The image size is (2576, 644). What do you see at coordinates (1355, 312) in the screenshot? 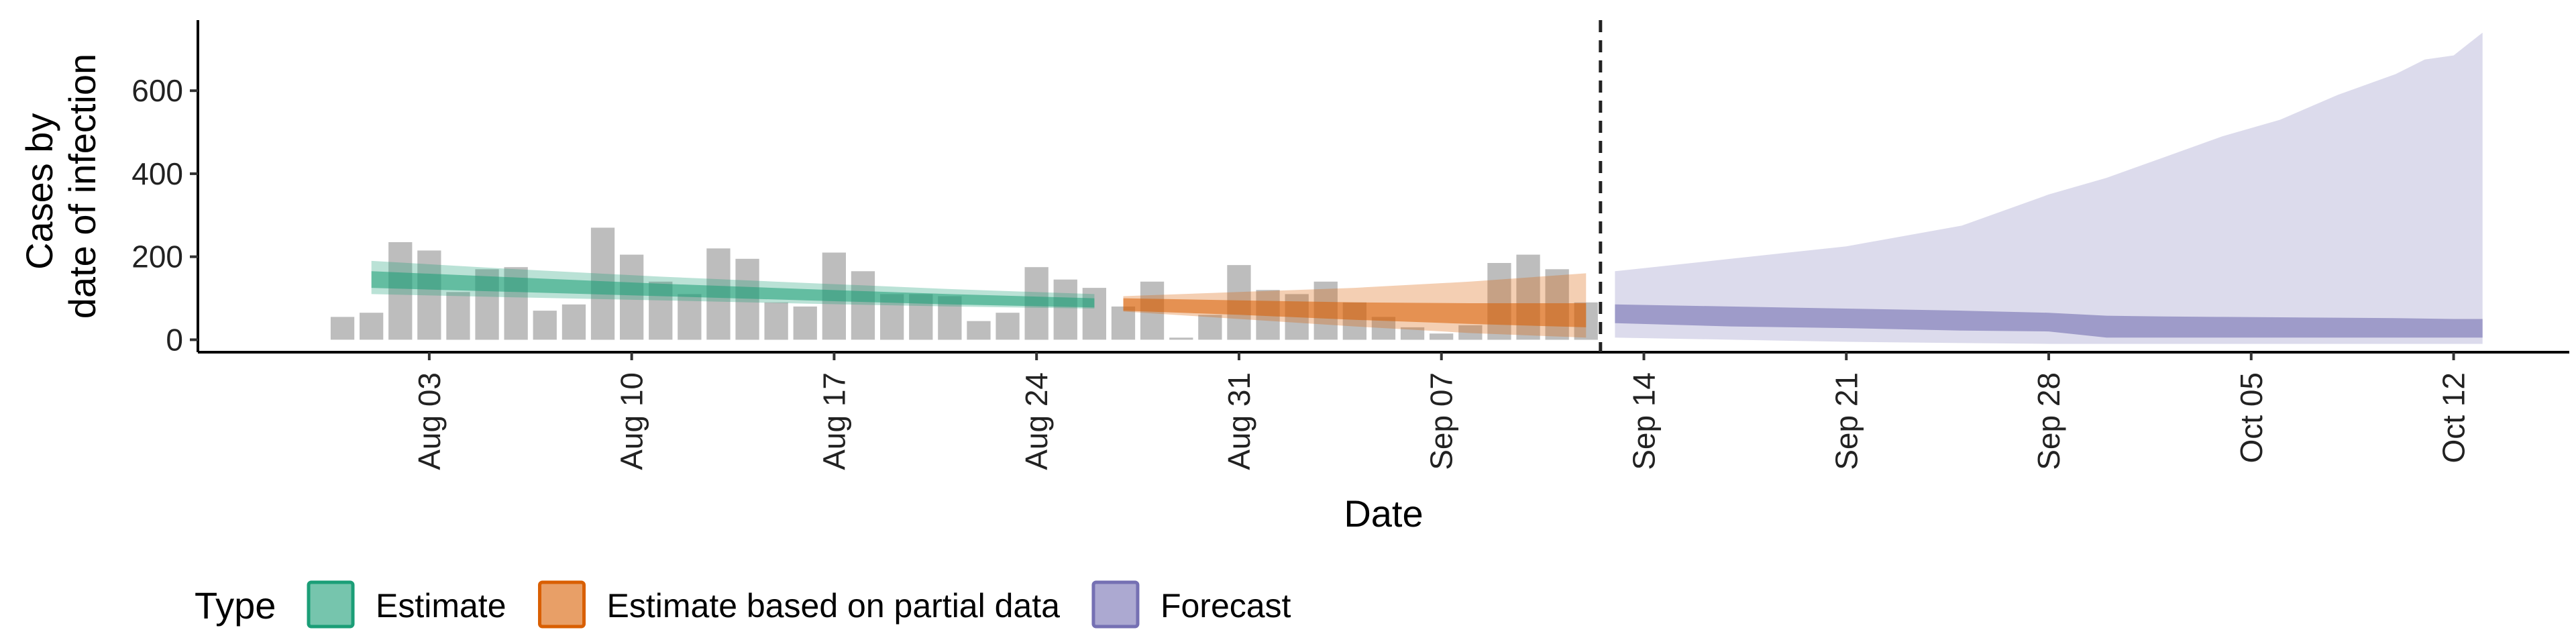
I see `band-inner-d95f02` at bounding box center [1355, 312].